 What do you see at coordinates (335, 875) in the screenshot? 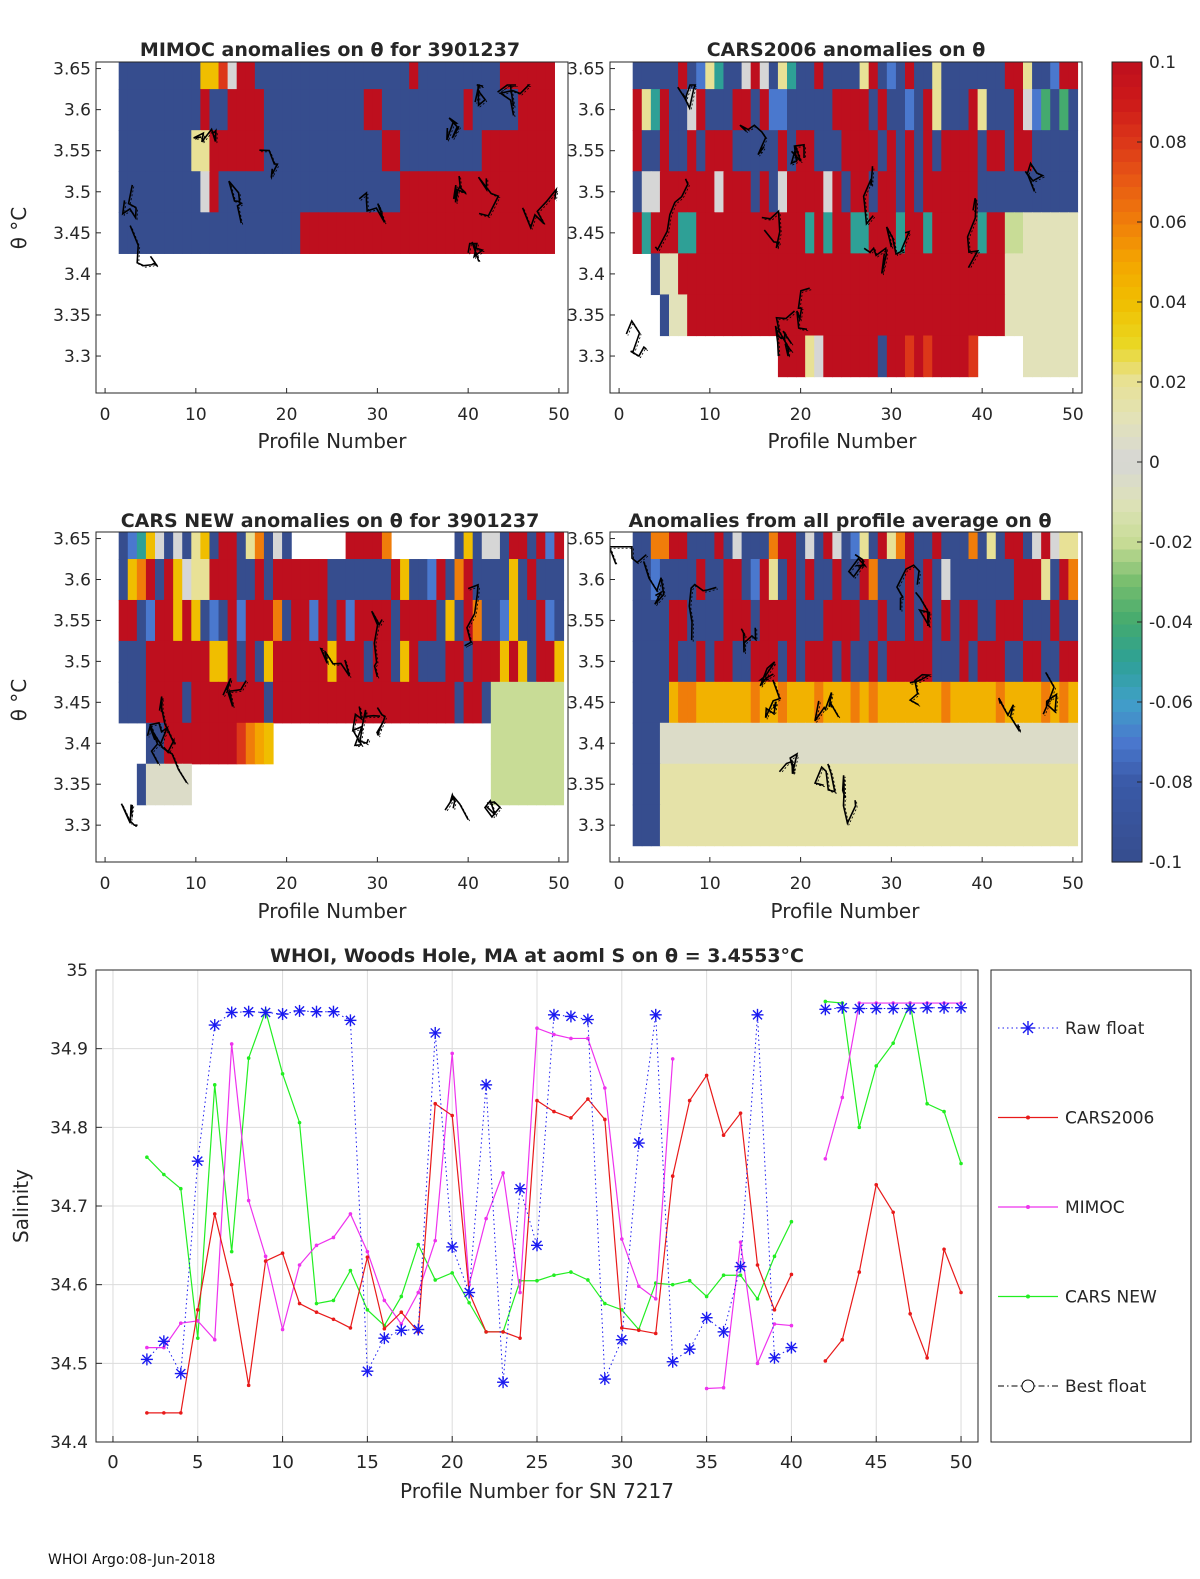
I see `x-ticks-carsnew: 0 10 20 30 40 50` at bounding box center [335, 875].